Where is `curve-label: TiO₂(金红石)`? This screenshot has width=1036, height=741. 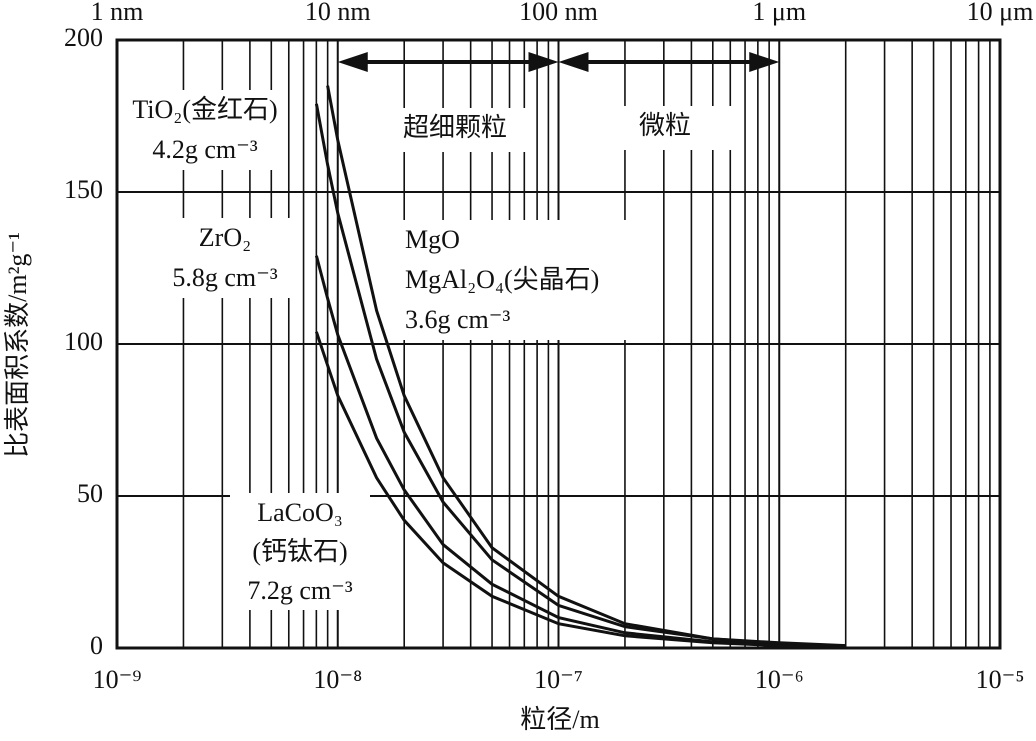 curve-label: TiO₂(金红石) is located at coordinates (204, 109).